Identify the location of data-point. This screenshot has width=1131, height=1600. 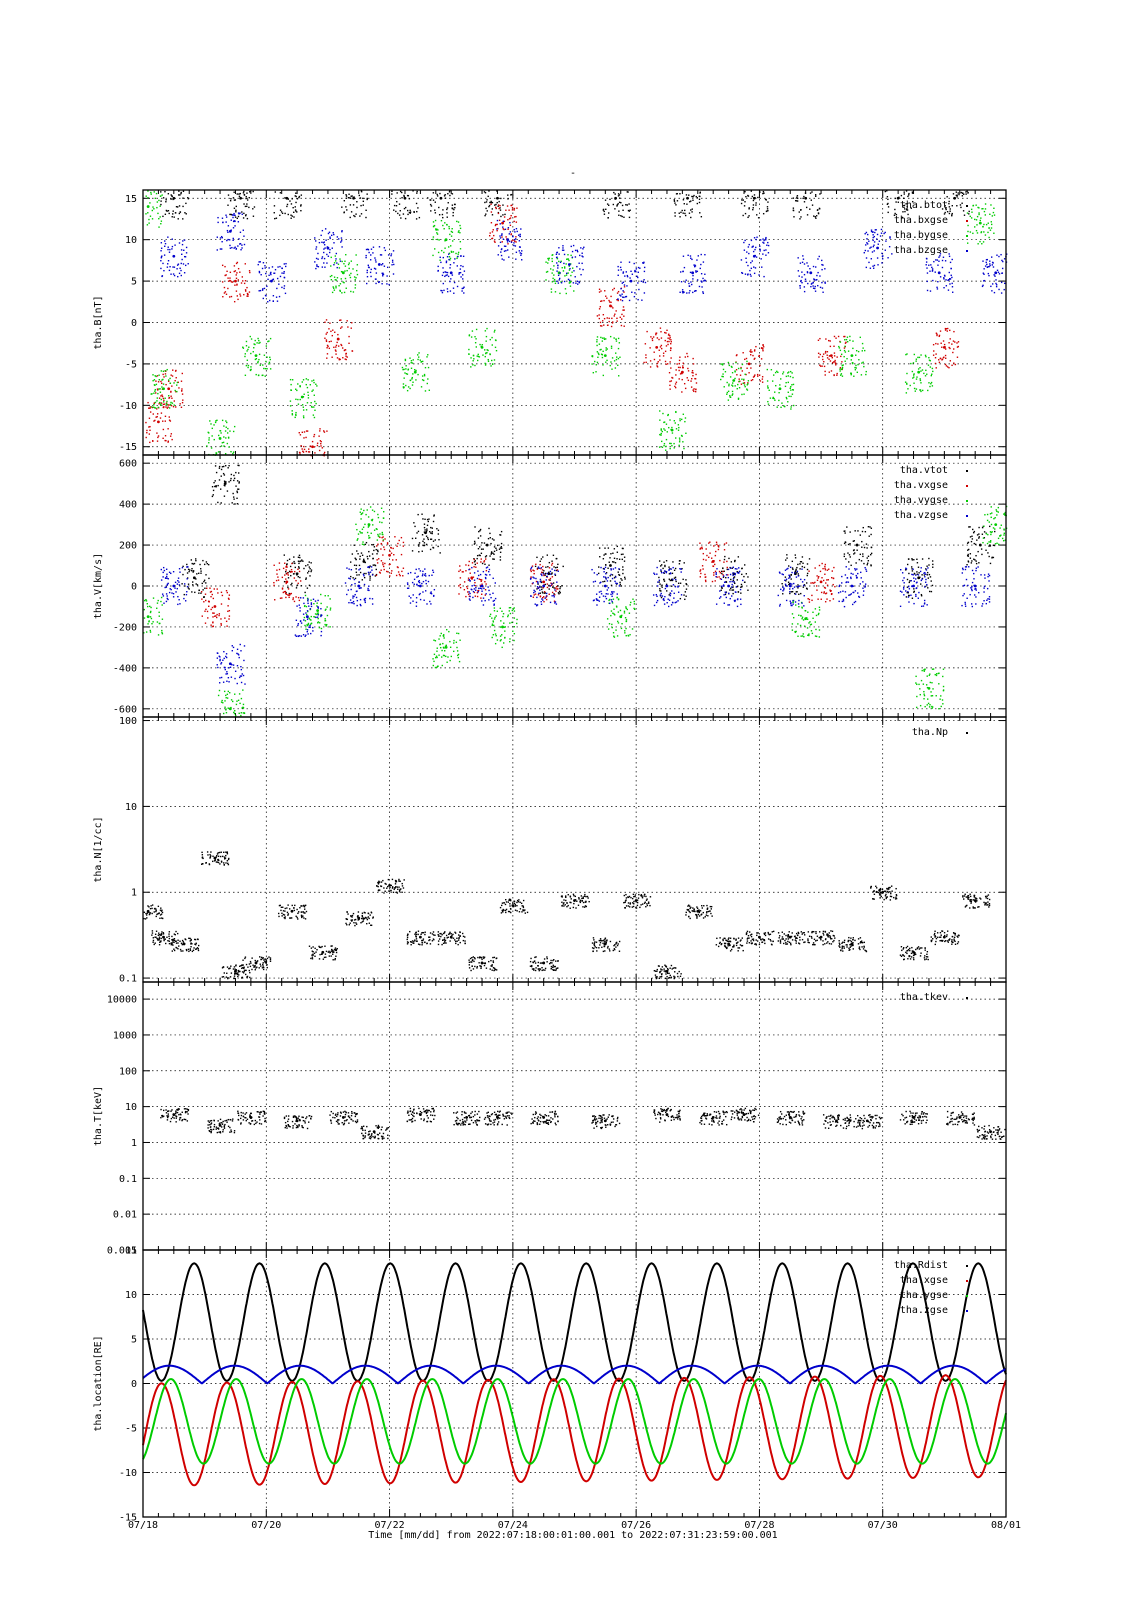
(338, 339).